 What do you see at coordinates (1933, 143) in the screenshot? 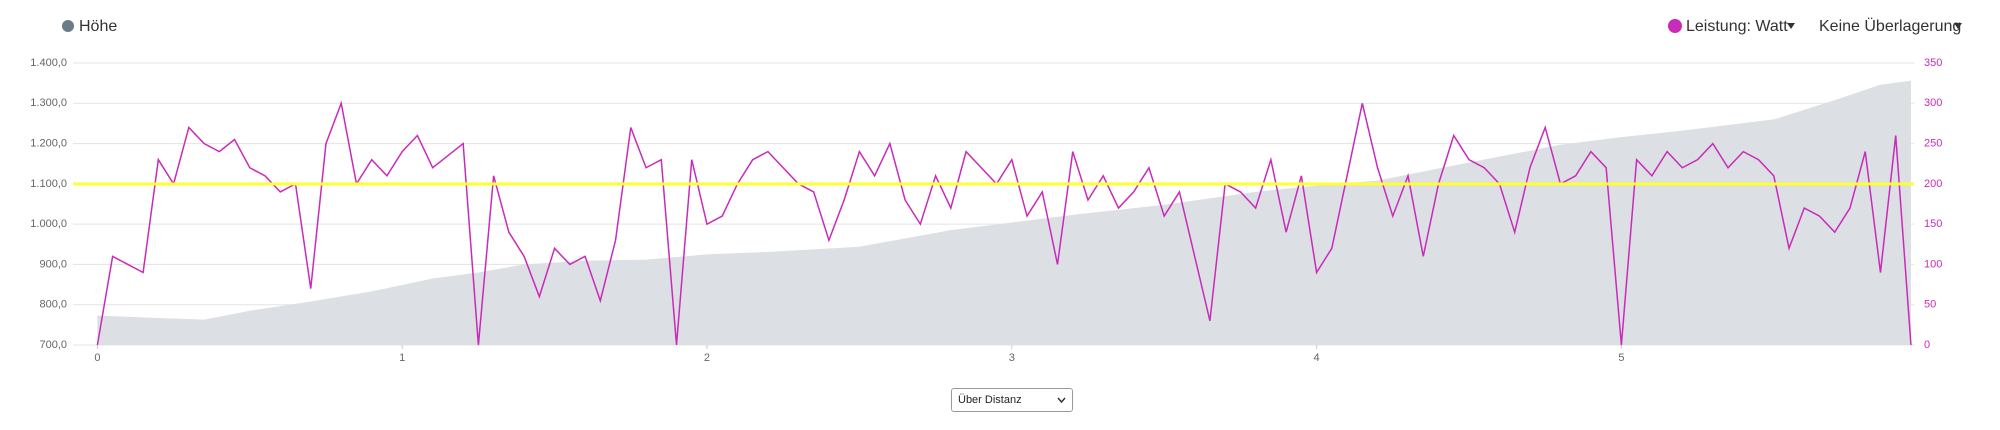
I see `y2-tick-label: 250` at bounding box center [1933, 143].